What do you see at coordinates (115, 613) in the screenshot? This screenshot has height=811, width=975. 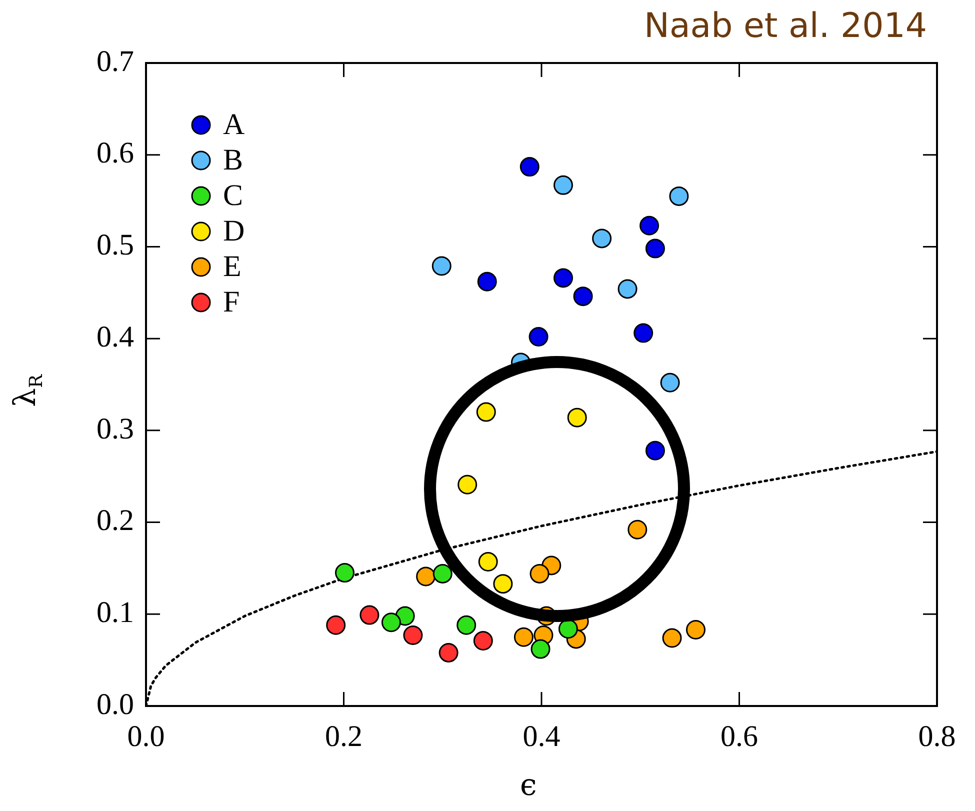 I see `y-tick-label: 0.1` at bounding box center [115, 613].